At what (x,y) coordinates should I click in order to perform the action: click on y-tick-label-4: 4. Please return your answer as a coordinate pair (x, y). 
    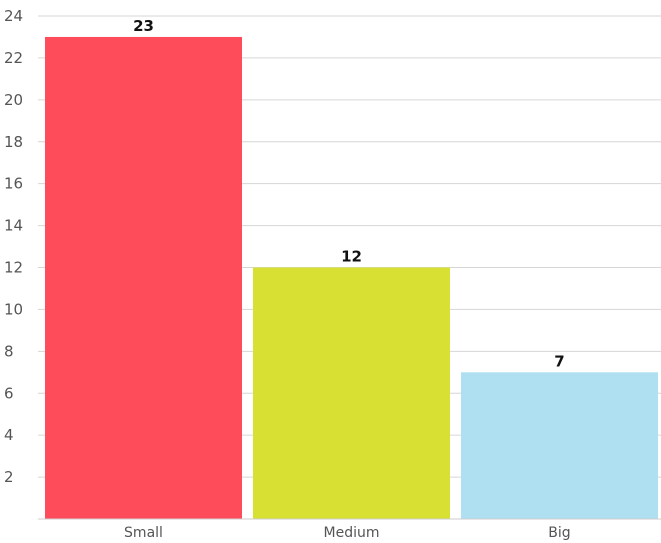
    Looking at the image, I should click on (9, 435).